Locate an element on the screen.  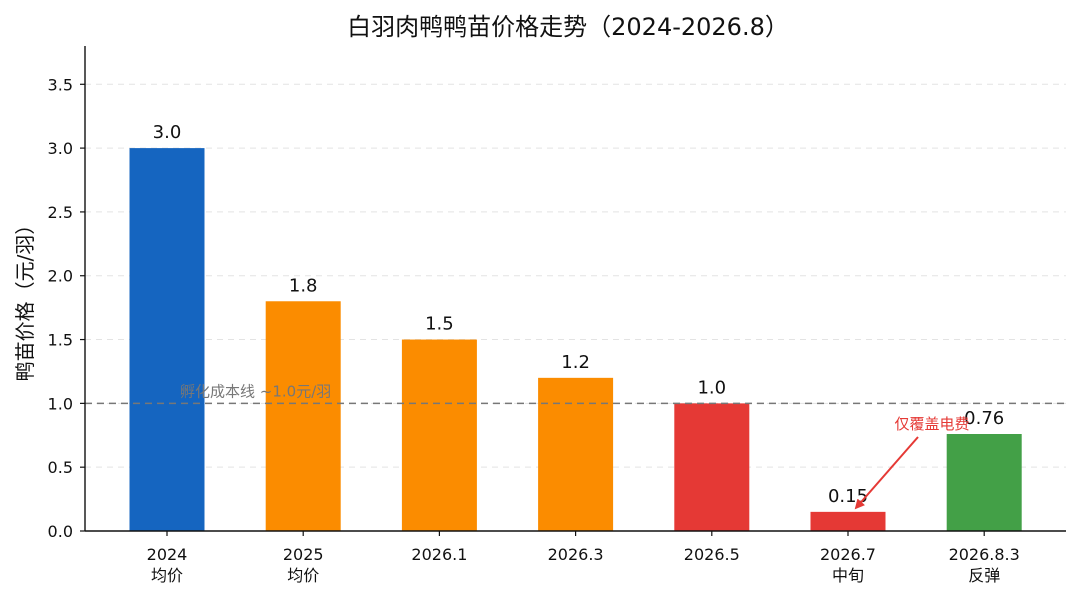
x-tick-label: 2026.7 is located at coordinates (848, 554).